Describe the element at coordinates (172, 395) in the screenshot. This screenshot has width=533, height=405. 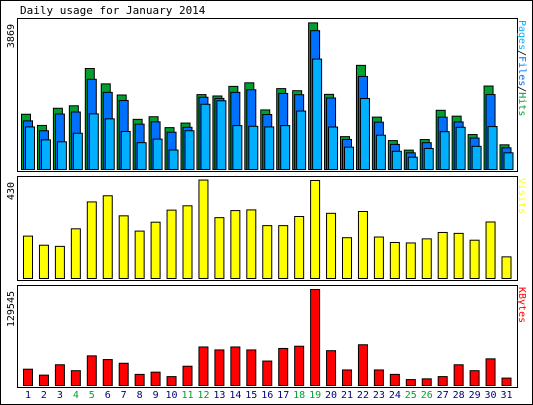
I see `day-label-10: 10` at that location.